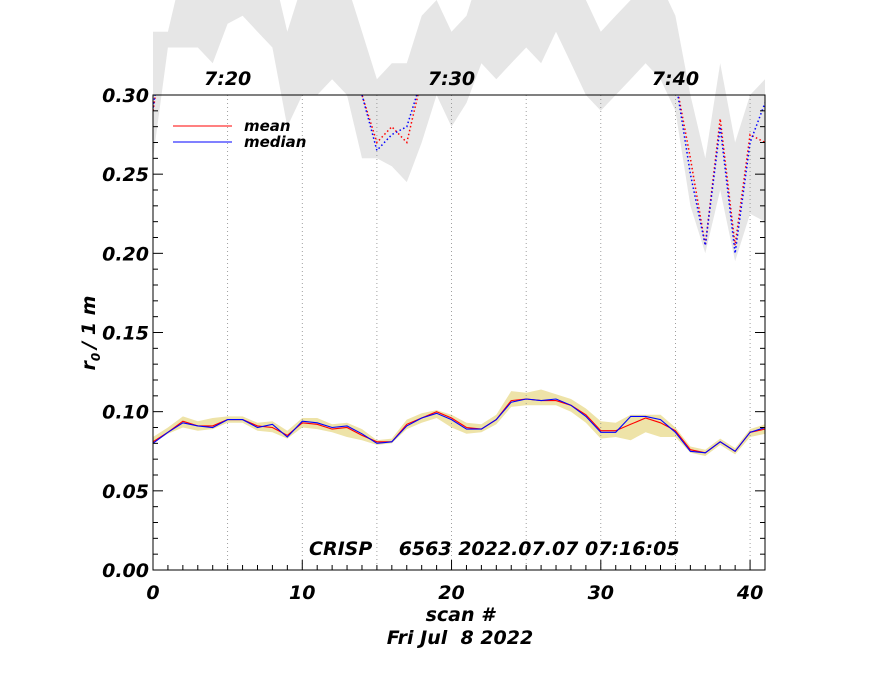 The image size is (880, 680). I want to click on x-tick-label: 40, so click(749, 593).